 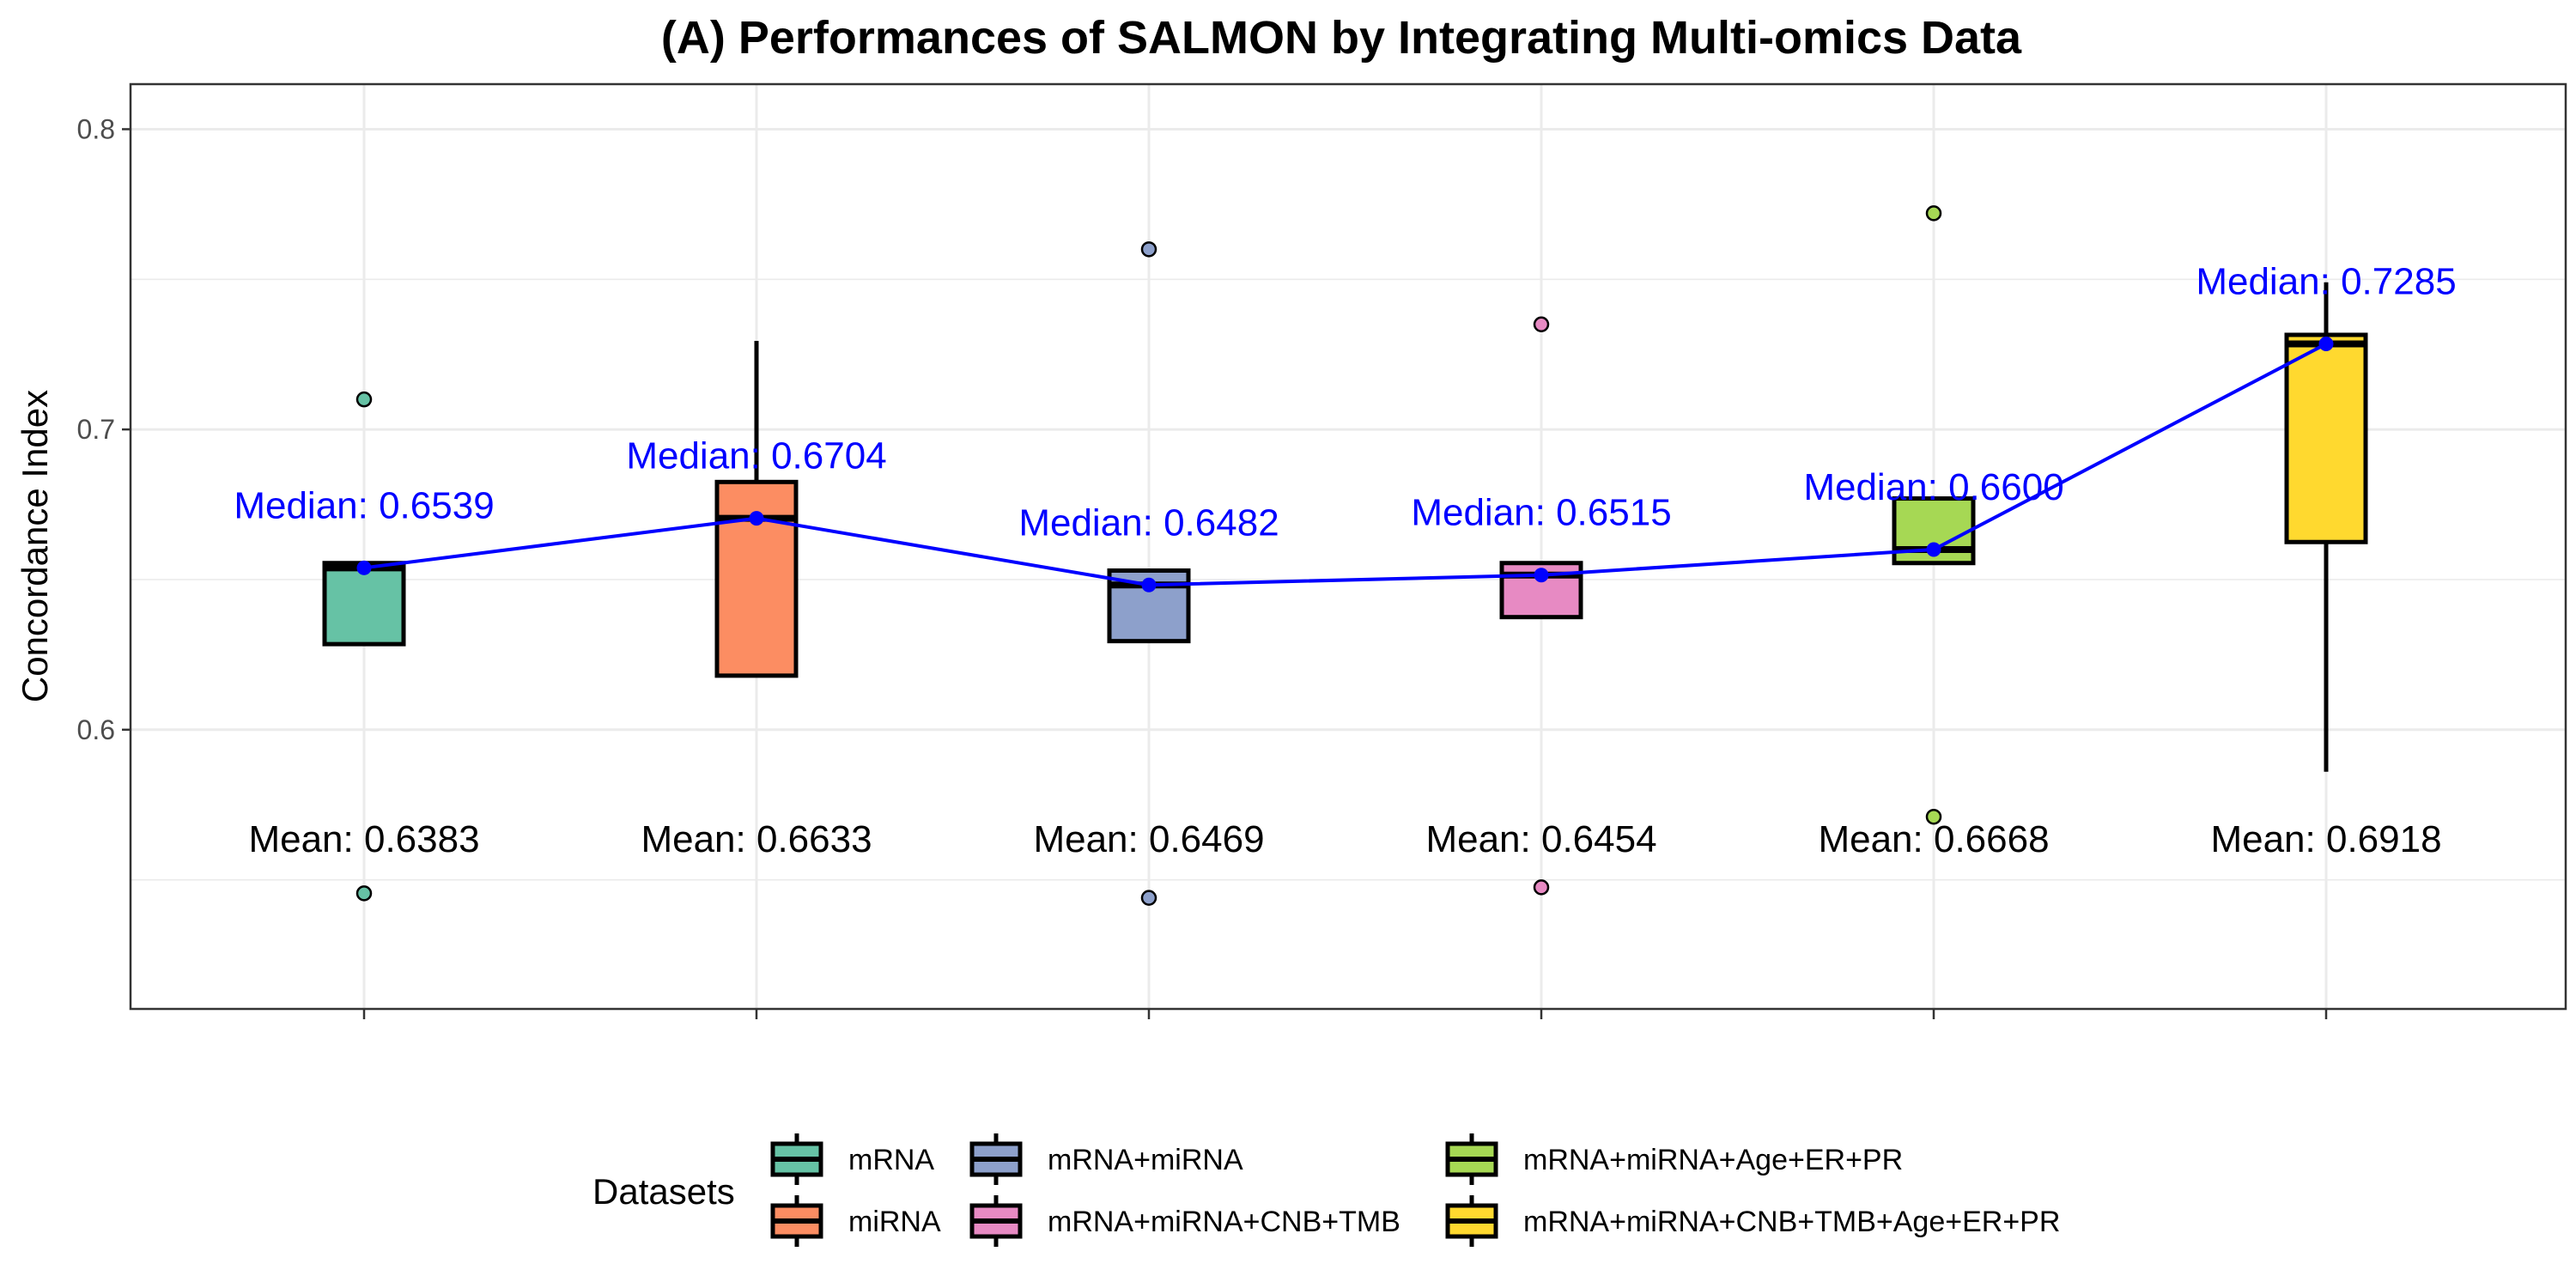 I want to click on legend-item: mRNA+miRNA+CNB+TMB+Age+ER+PR, so click(x=1752, y=1221).